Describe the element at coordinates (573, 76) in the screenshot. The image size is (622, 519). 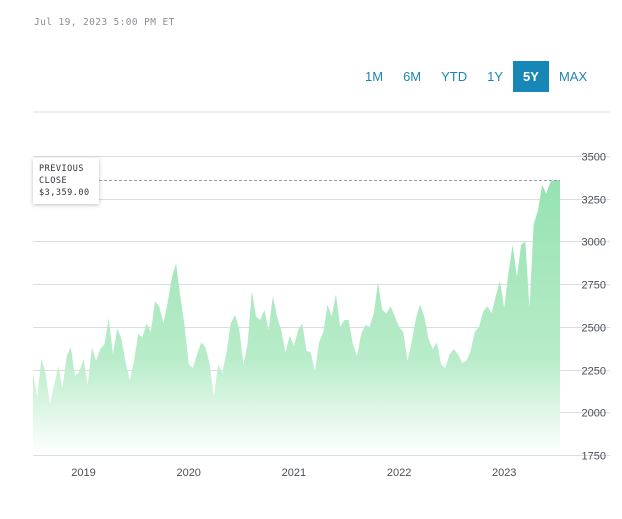
I see `range-max-button: MAX` at that location.